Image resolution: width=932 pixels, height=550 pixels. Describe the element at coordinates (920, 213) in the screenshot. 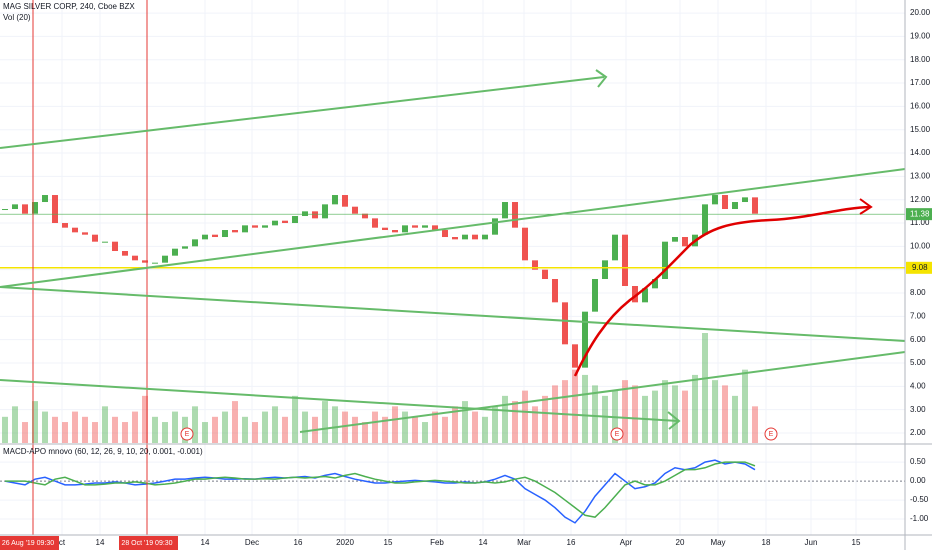

I see `price-badge-label: 11.38` at that location.